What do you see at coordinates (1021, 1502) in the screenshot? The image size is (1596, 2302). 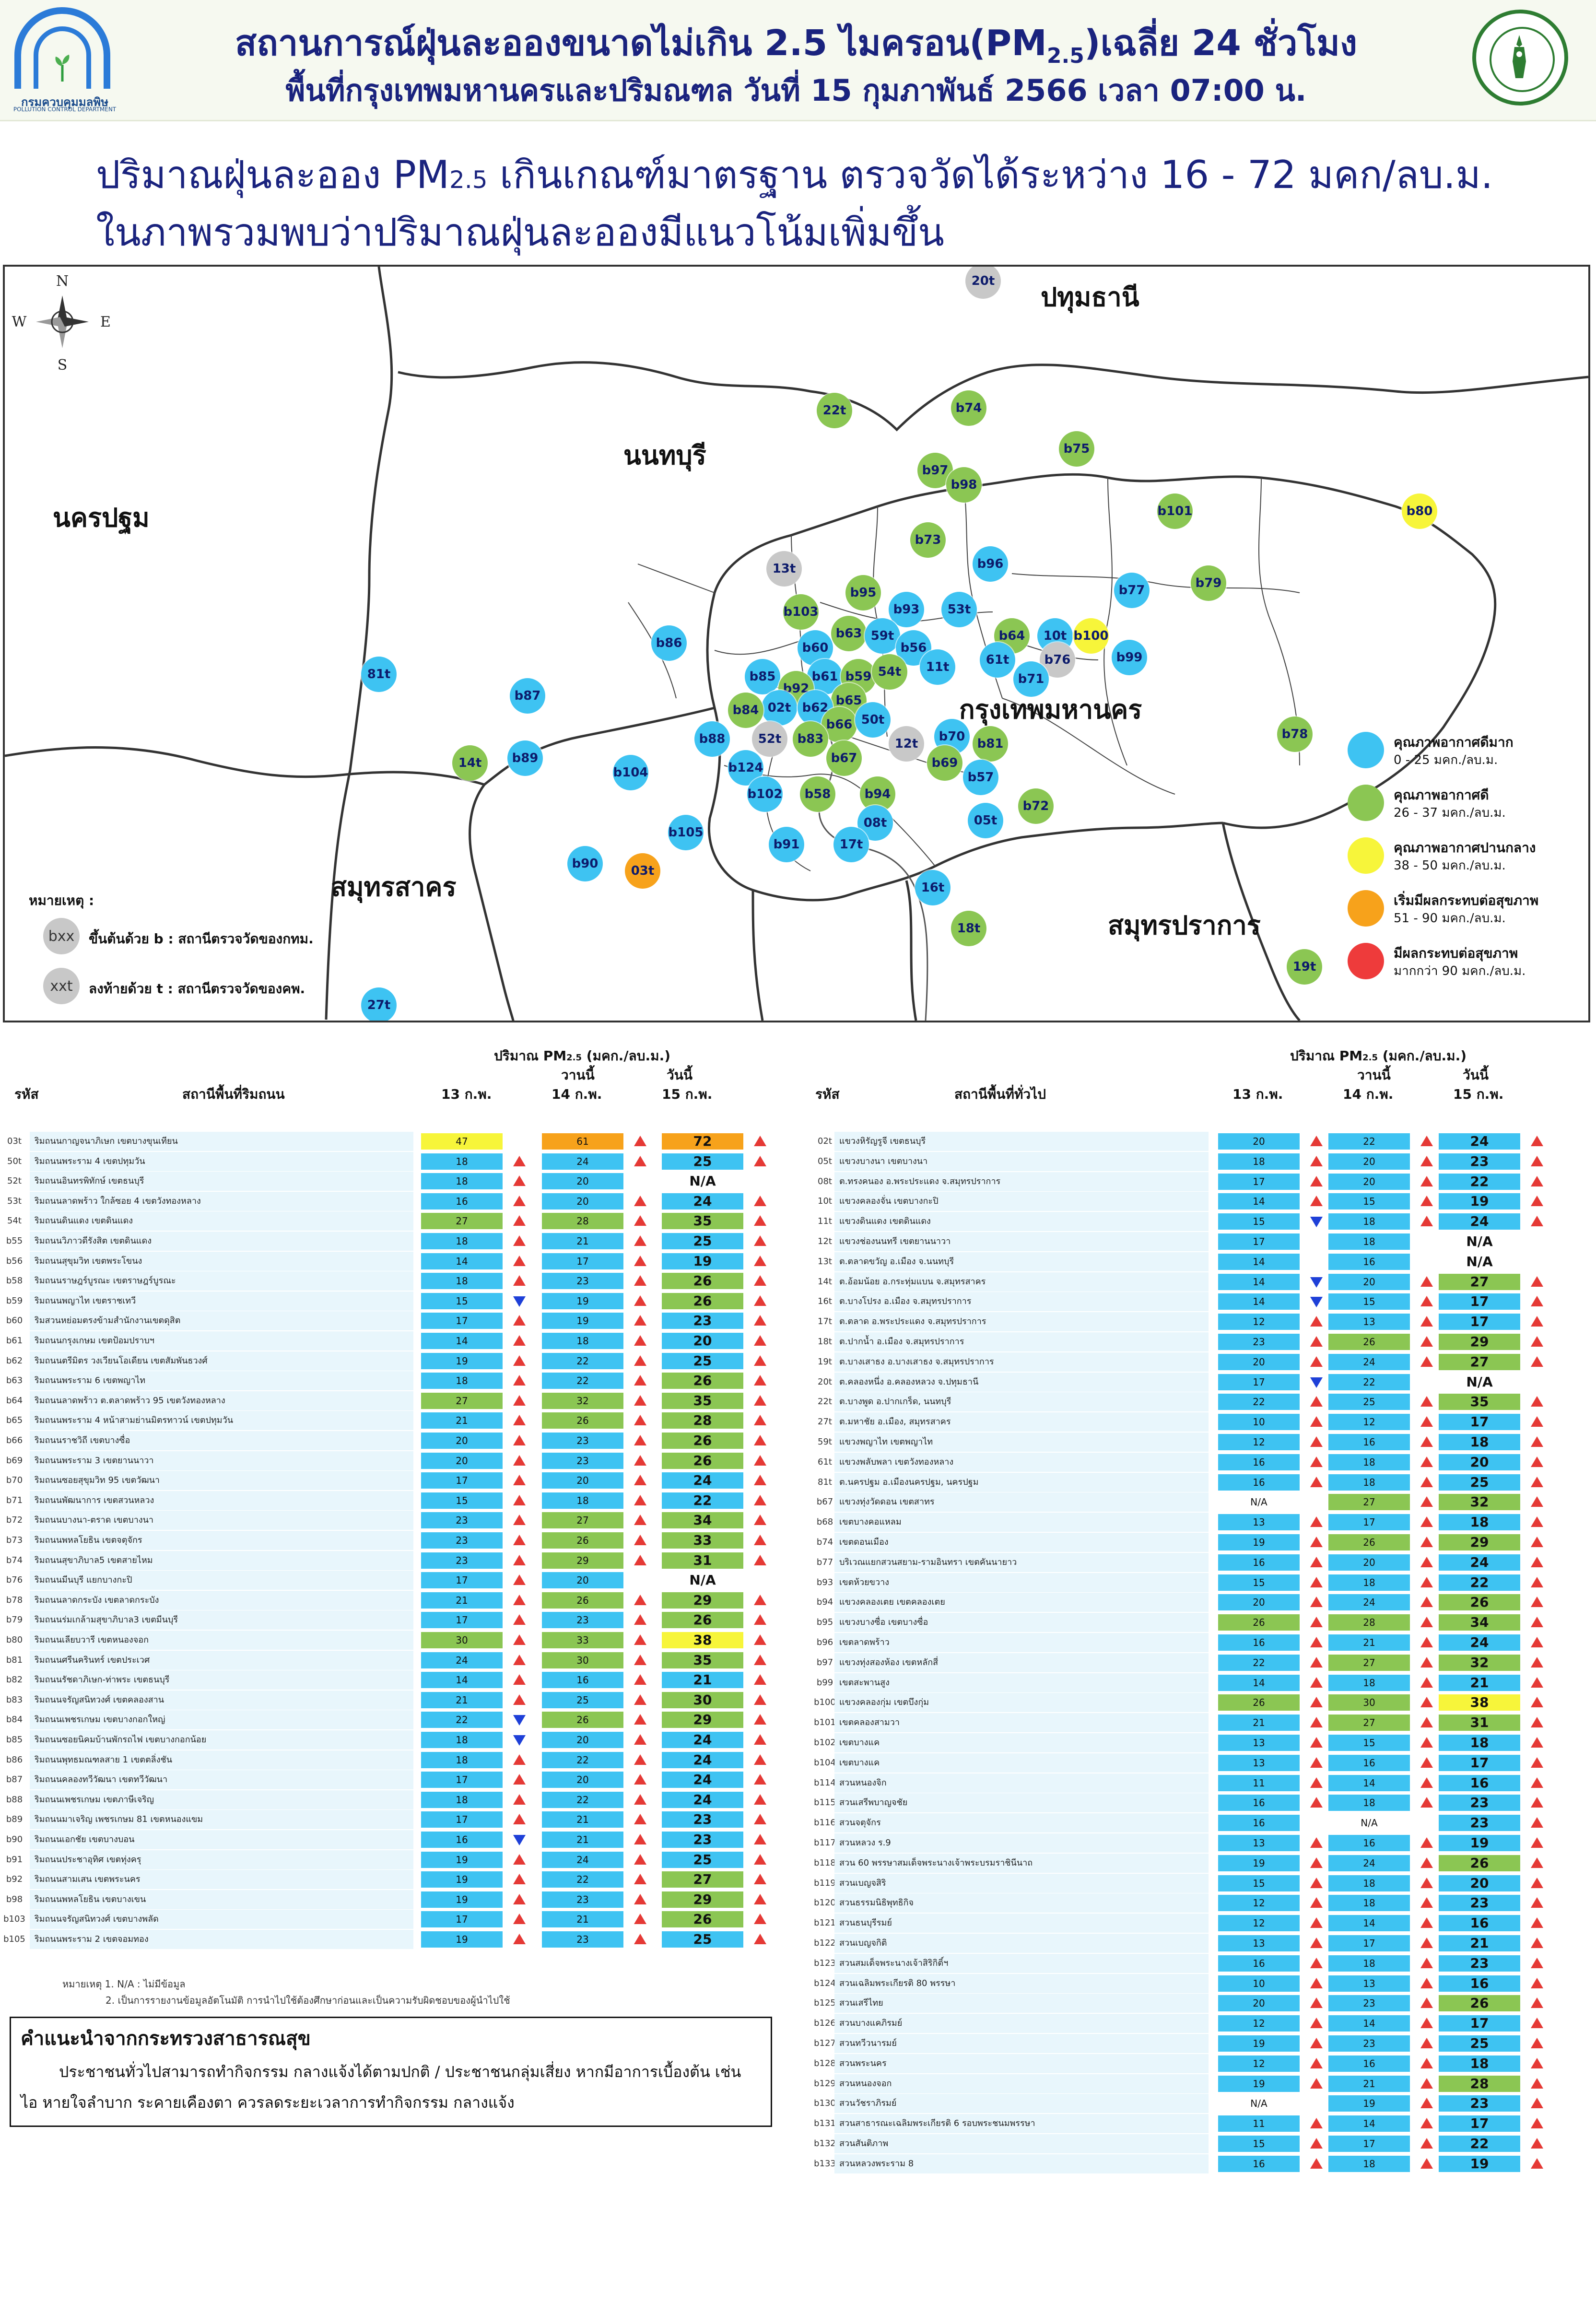 I see `station-name: แขวงทุ่งวัดดอน เขตสาทร` at bounding box center [1021, 1502].